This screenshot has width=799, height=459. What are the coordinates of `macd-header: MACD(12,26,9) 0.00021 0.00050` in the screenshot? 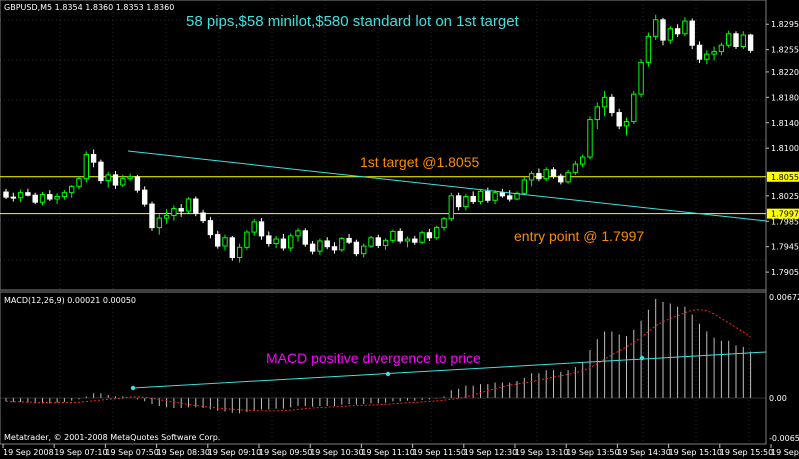 It's located at (70, 300).